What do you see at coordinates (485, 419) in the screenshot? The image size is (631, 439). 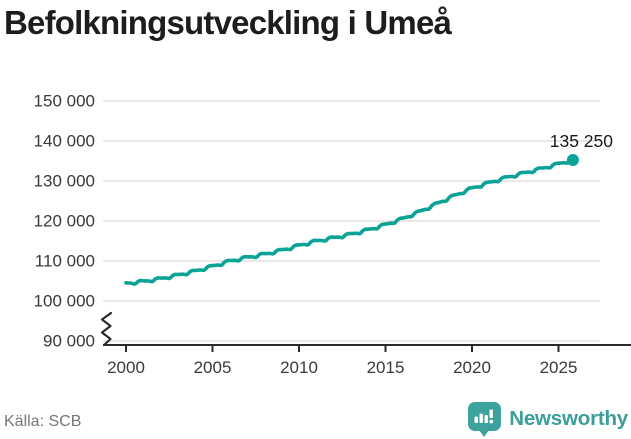 I see `newsworthy-logo-icon` at bounding box center [485, 419].